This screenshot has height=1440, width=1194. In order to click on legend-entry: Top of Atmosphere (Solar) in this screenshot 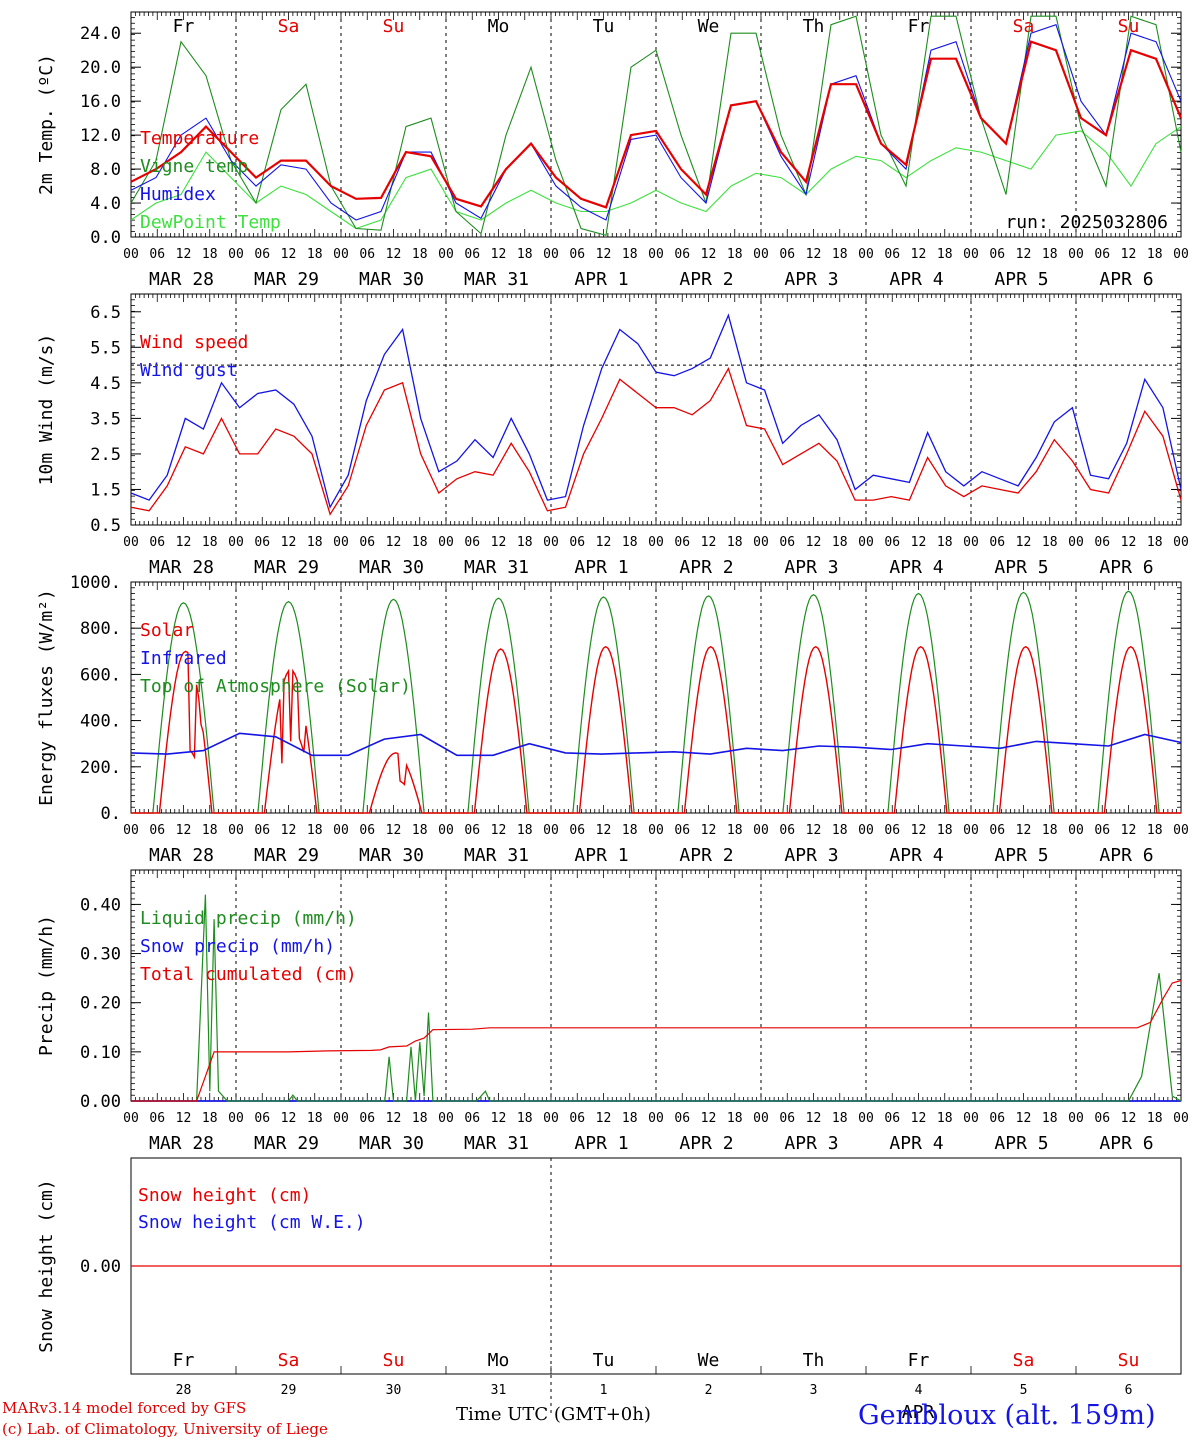, I will do `click(275, 686)`.